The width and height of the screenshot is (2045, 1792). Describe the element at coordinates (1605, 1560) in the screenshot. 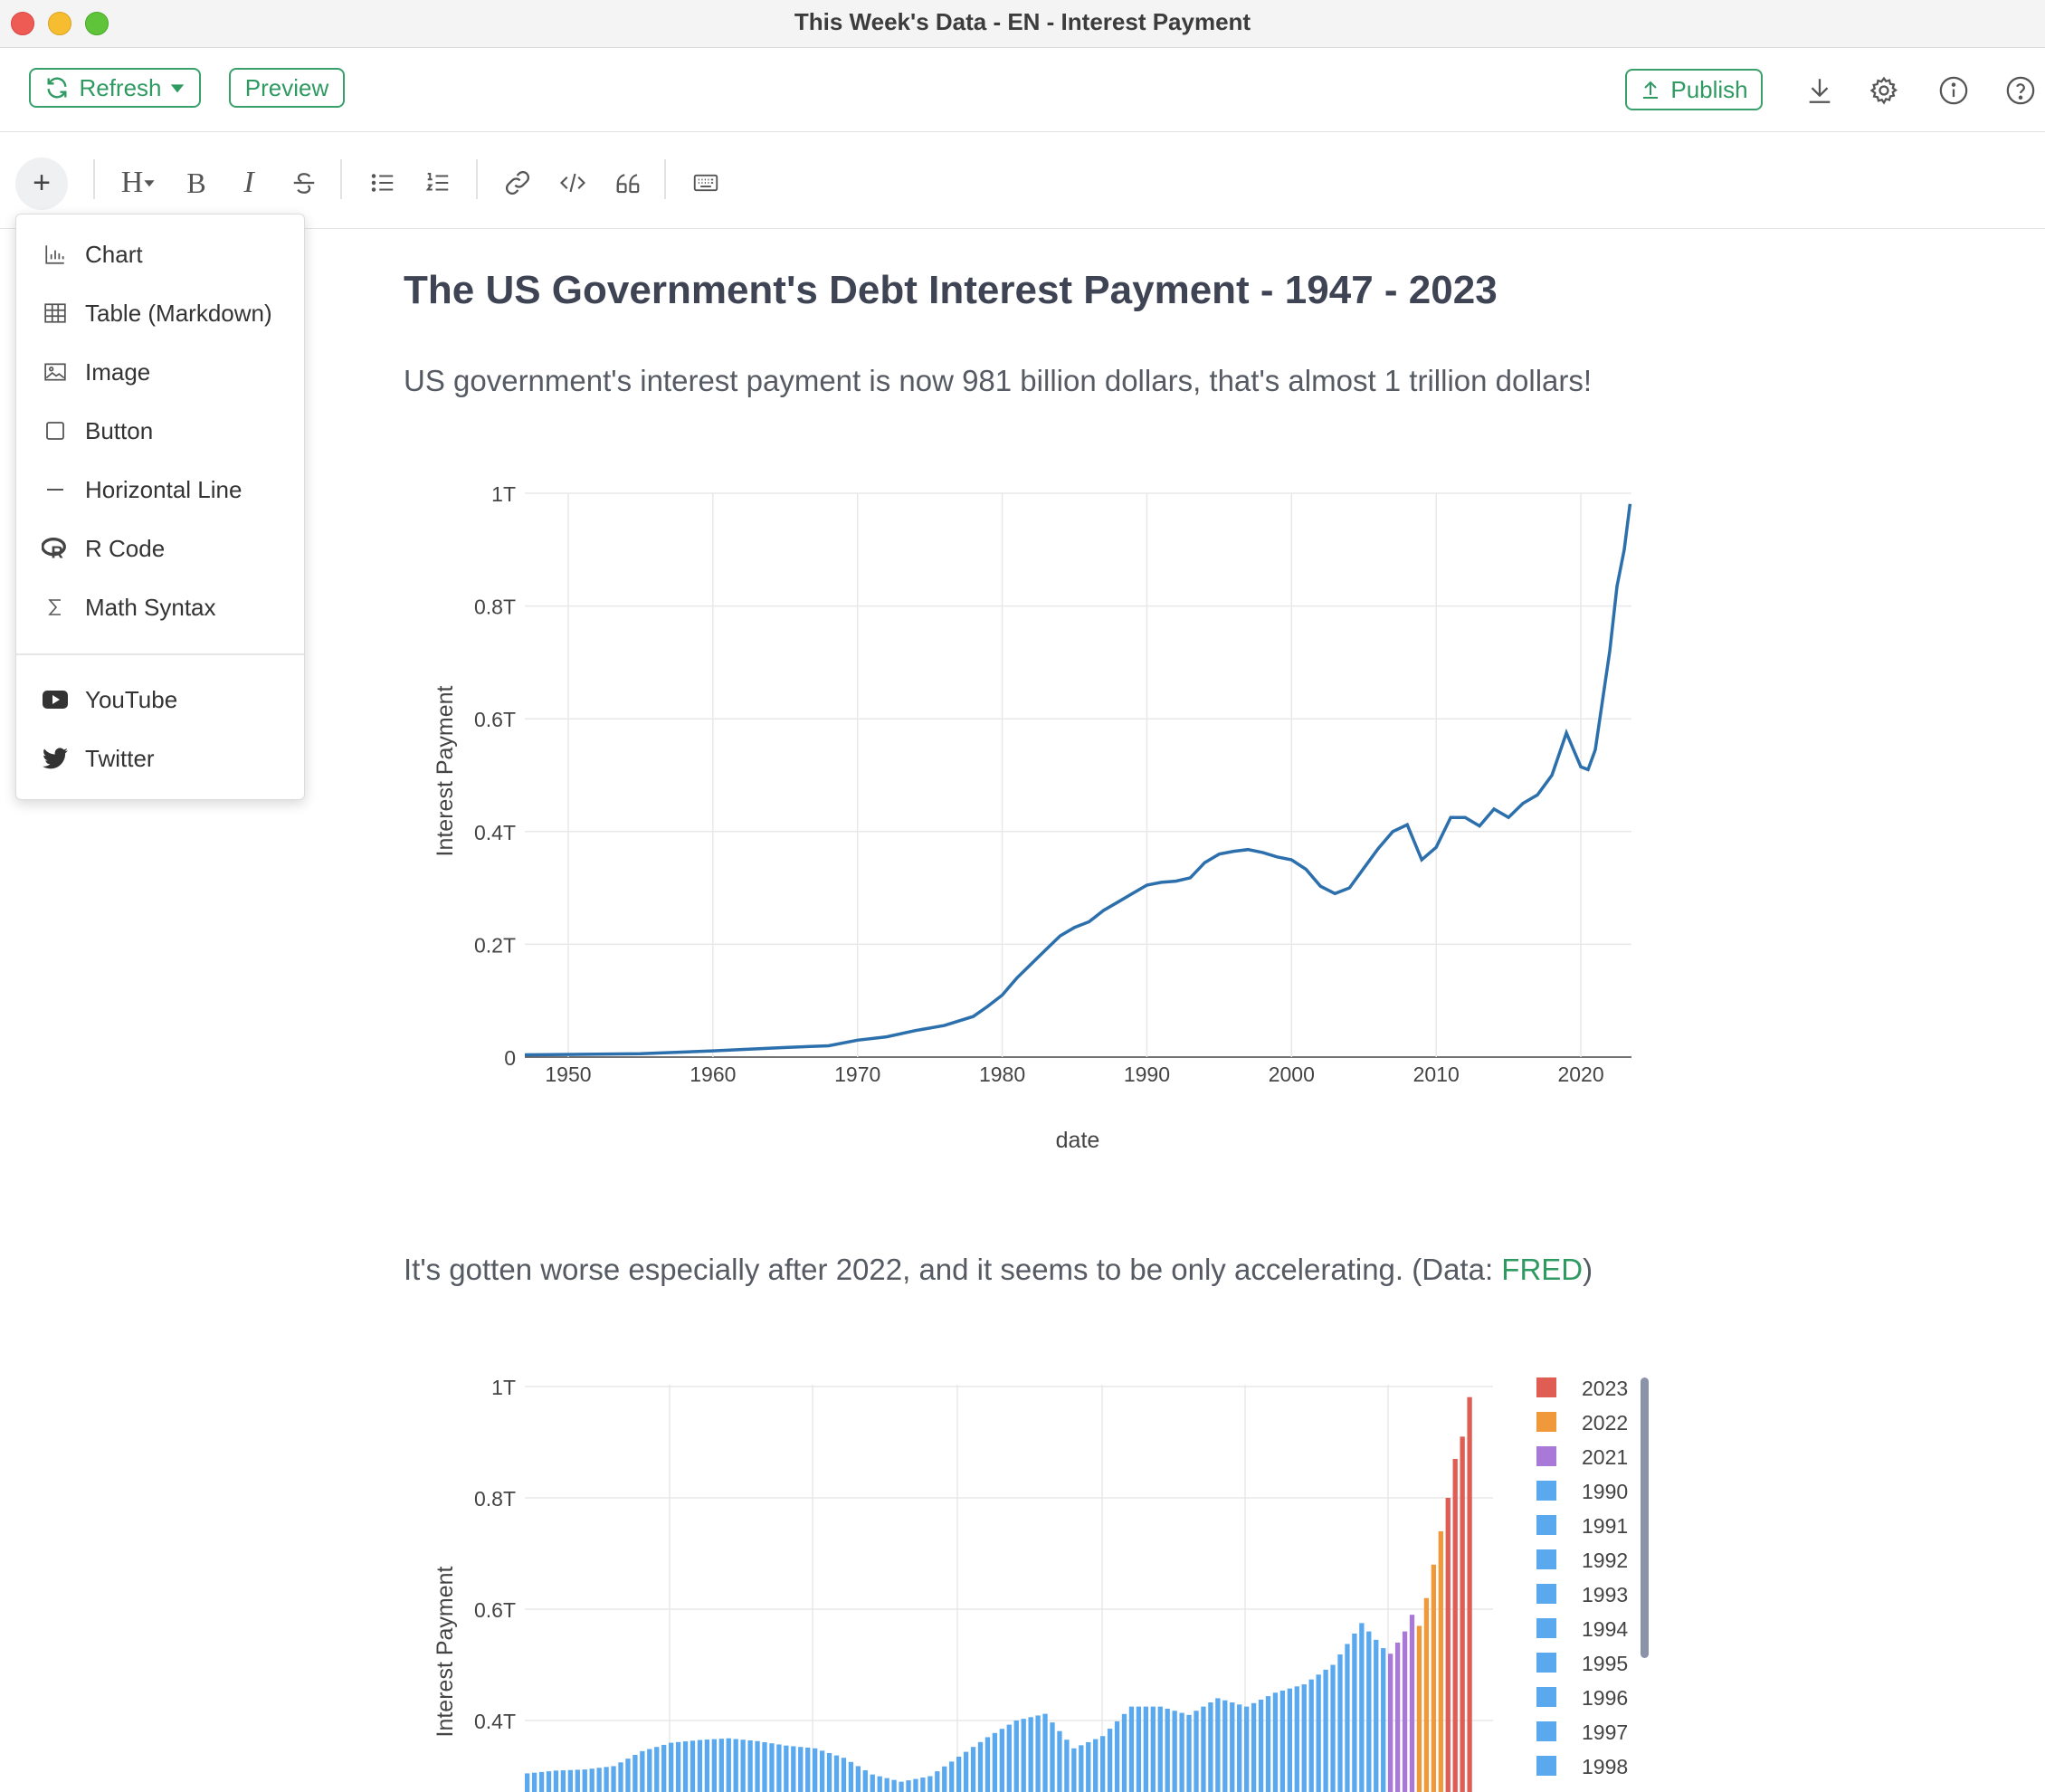

I see `legend-label: 1992` at that location.